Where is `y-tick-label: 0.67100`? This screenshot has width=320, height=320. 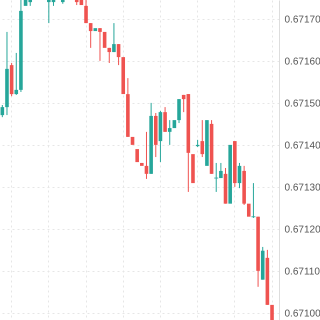
y-tick-label: 0.67100 is located at coordinates (302, 314).